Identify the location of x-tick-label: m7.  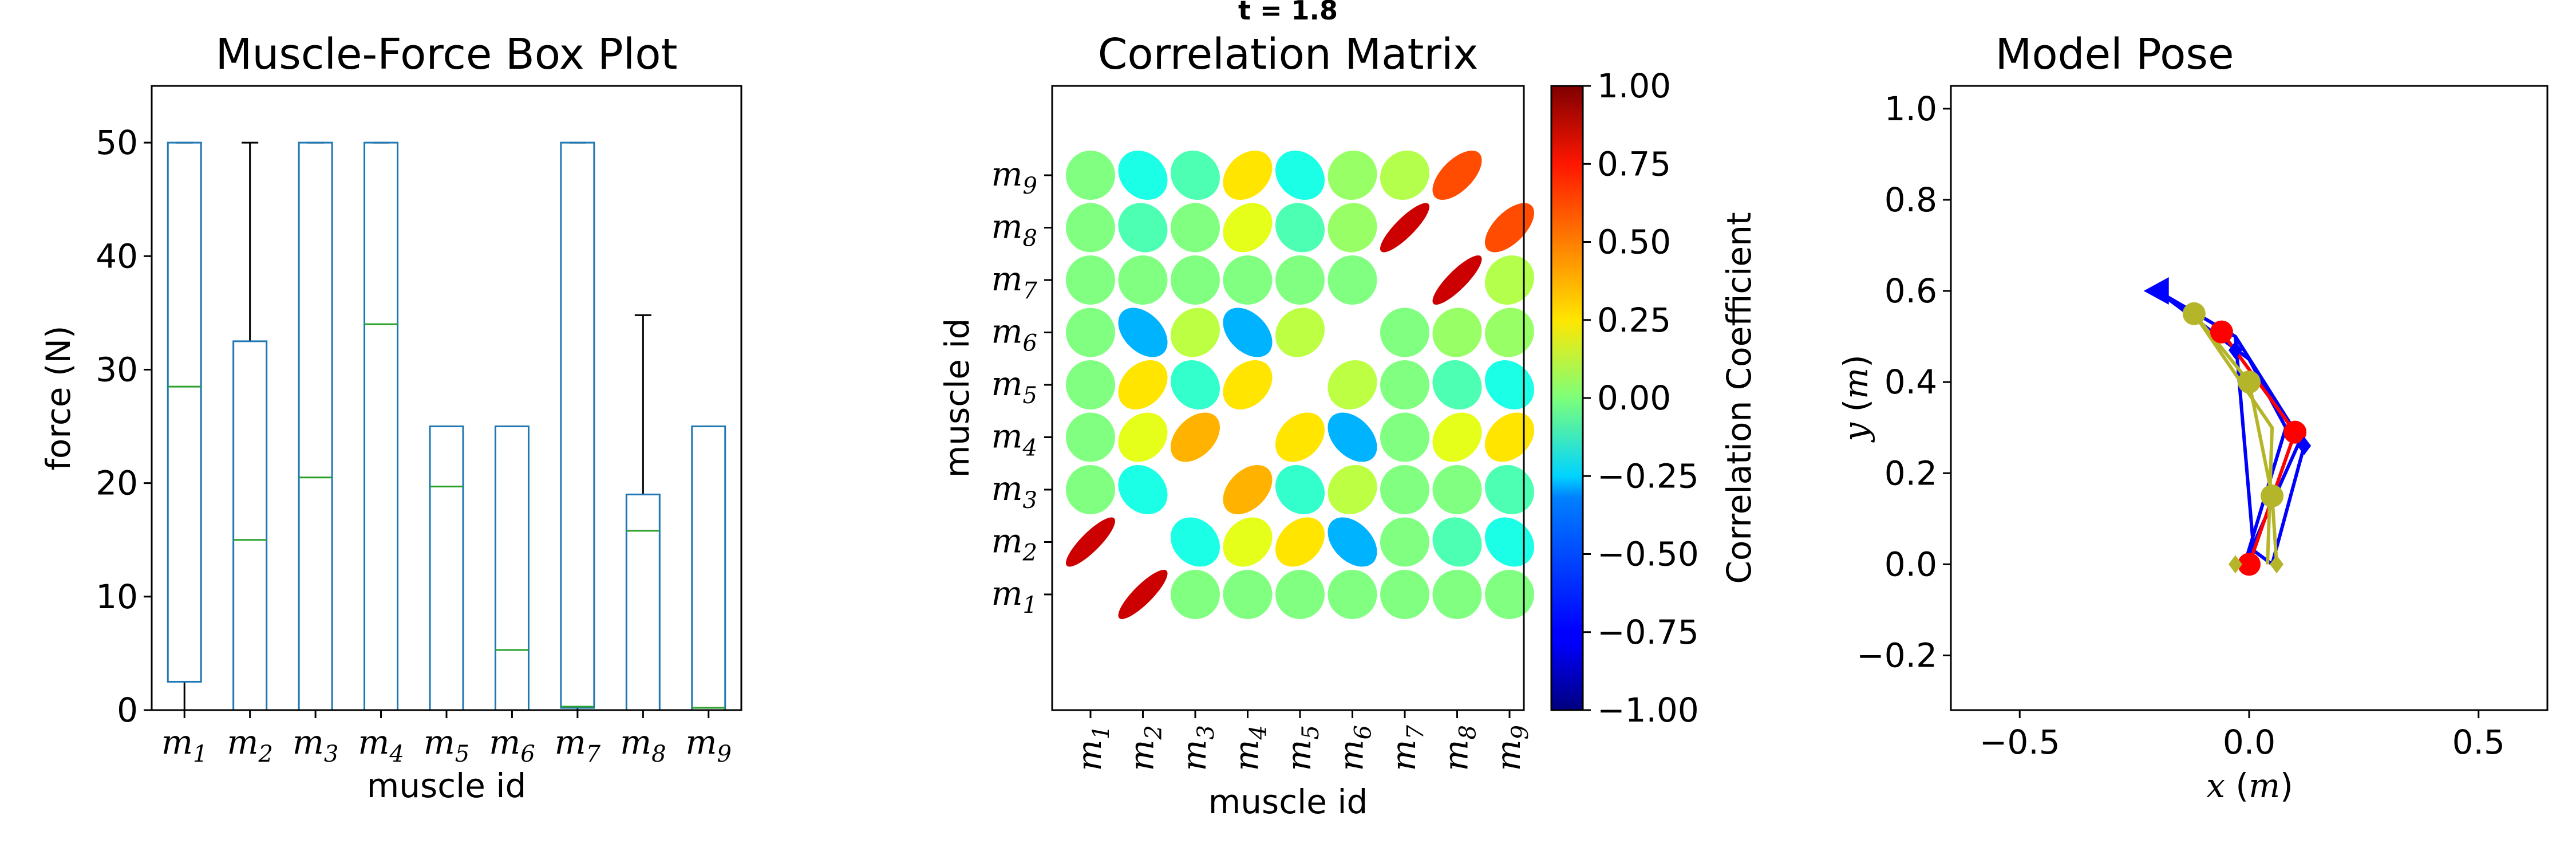
(1406, 747).